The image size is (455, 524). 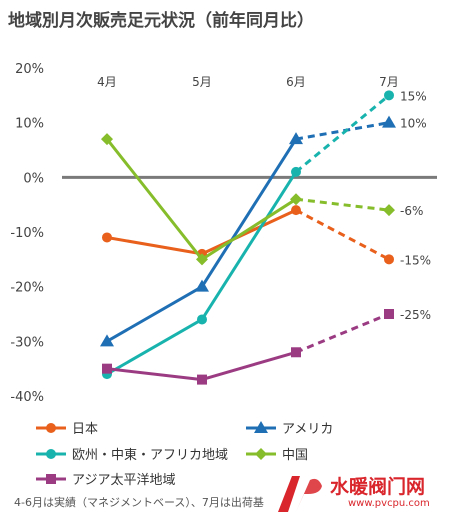 What do you see at coordinates (389, 82) in the screenshot?
I see `x-tick-label: 7月` at bounding box center [389, 82].